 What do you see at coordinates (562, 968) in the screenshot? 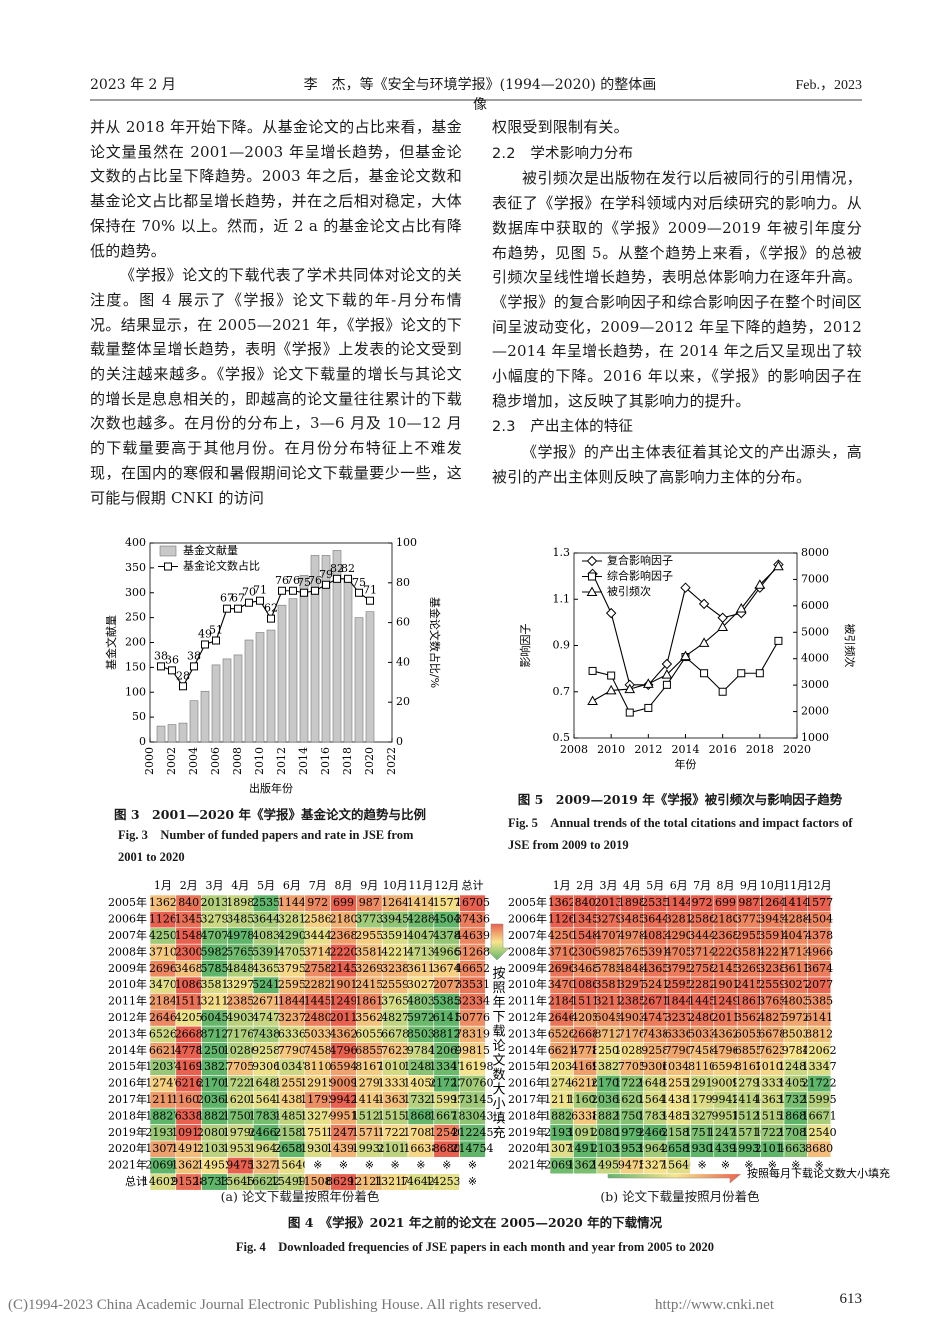
I see `cell-value: 2696` at bounding box center [562, 968].